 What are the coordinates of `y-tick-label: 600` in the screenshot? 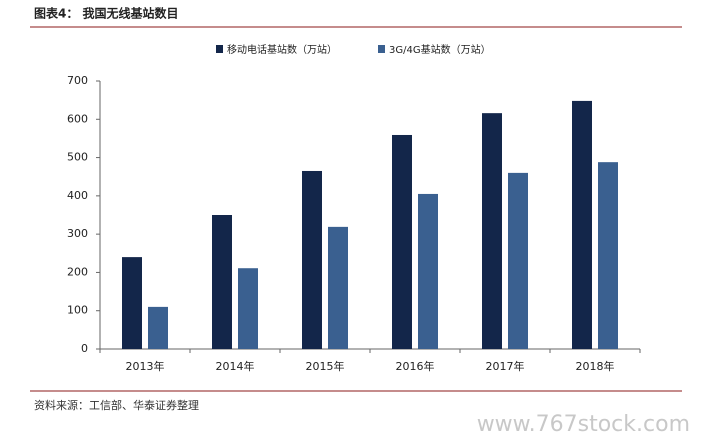 It's located at (77, 118).